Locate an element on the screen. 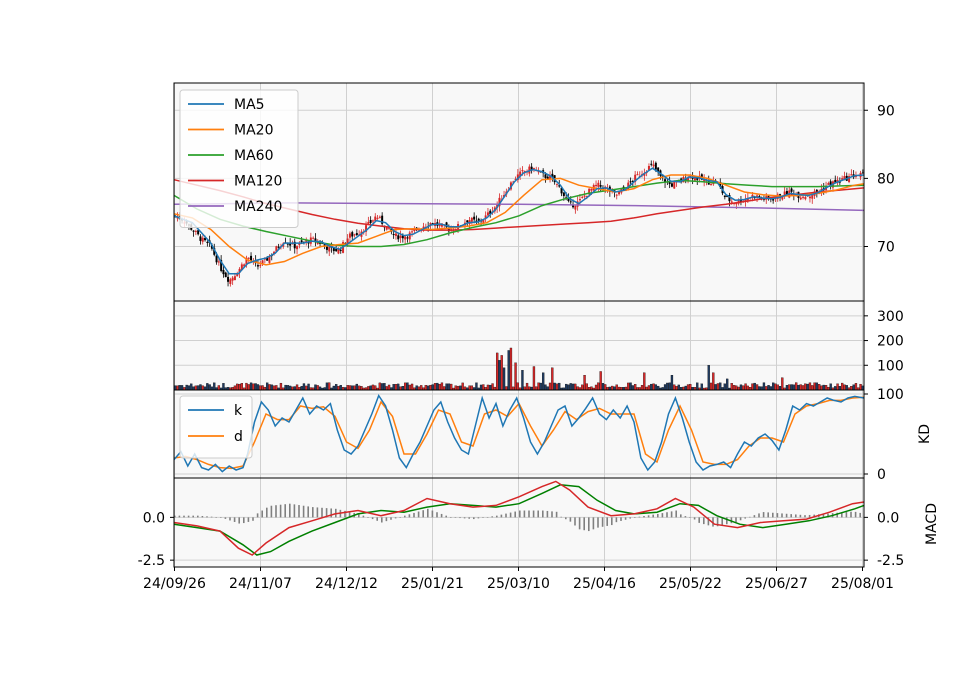  volume-y-tick-label: 300 is located at coordinates (890, 317).